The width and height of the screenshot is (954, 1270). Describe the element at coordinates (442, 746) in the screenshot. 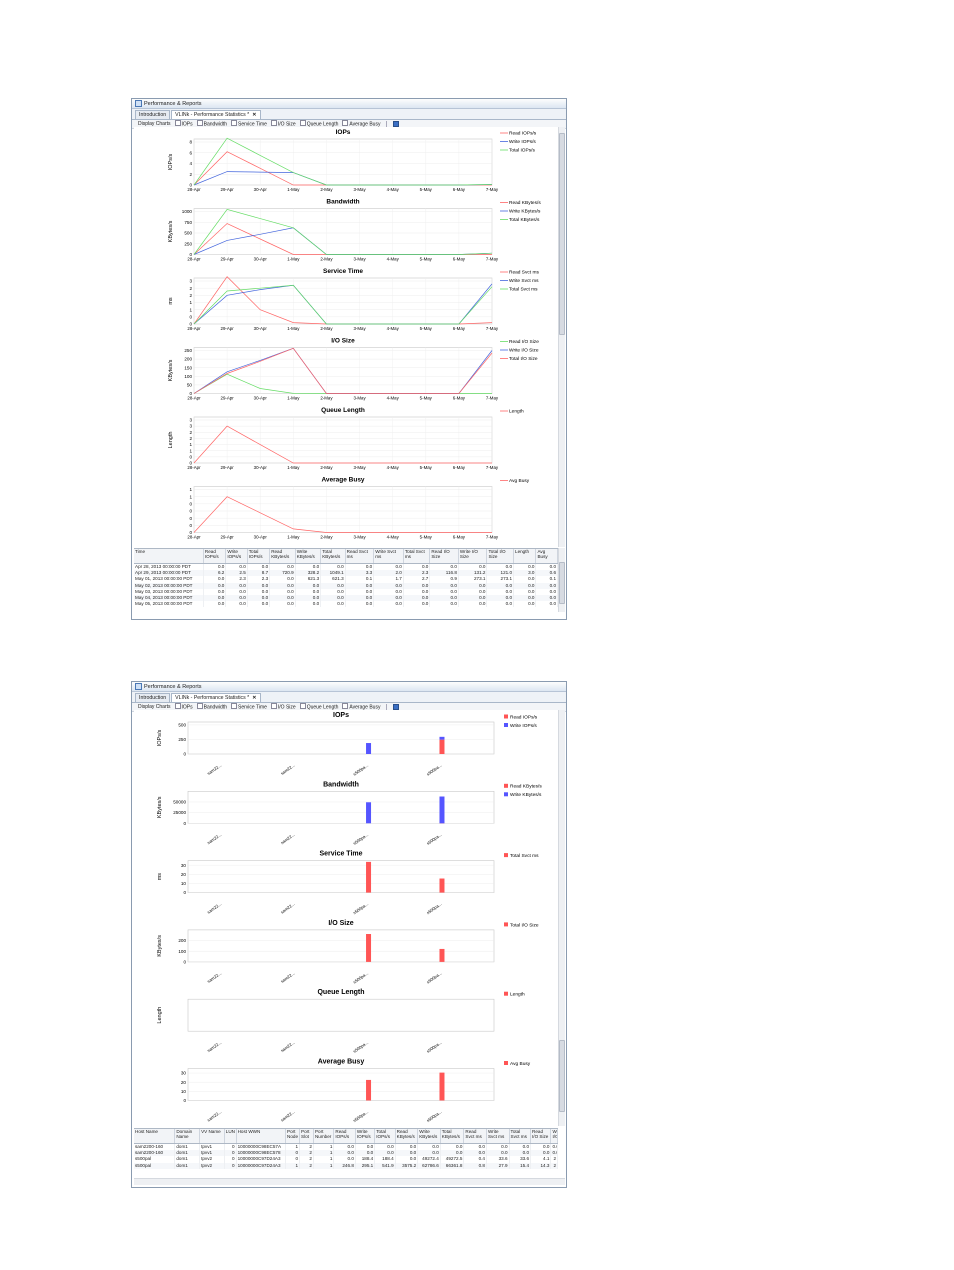

I see `bar` at that location.